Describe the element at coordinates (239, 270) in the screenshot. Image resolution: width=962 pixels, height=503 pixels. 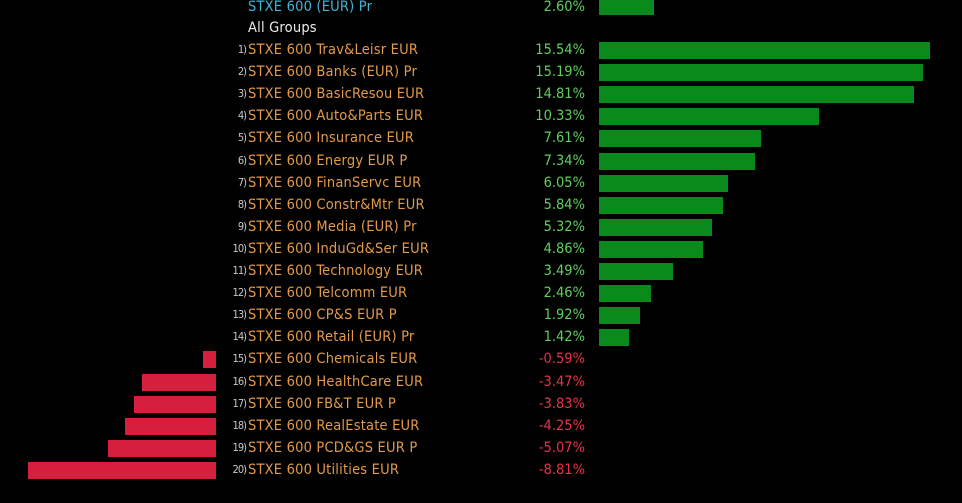
I see `row-index: 11)` at that location.